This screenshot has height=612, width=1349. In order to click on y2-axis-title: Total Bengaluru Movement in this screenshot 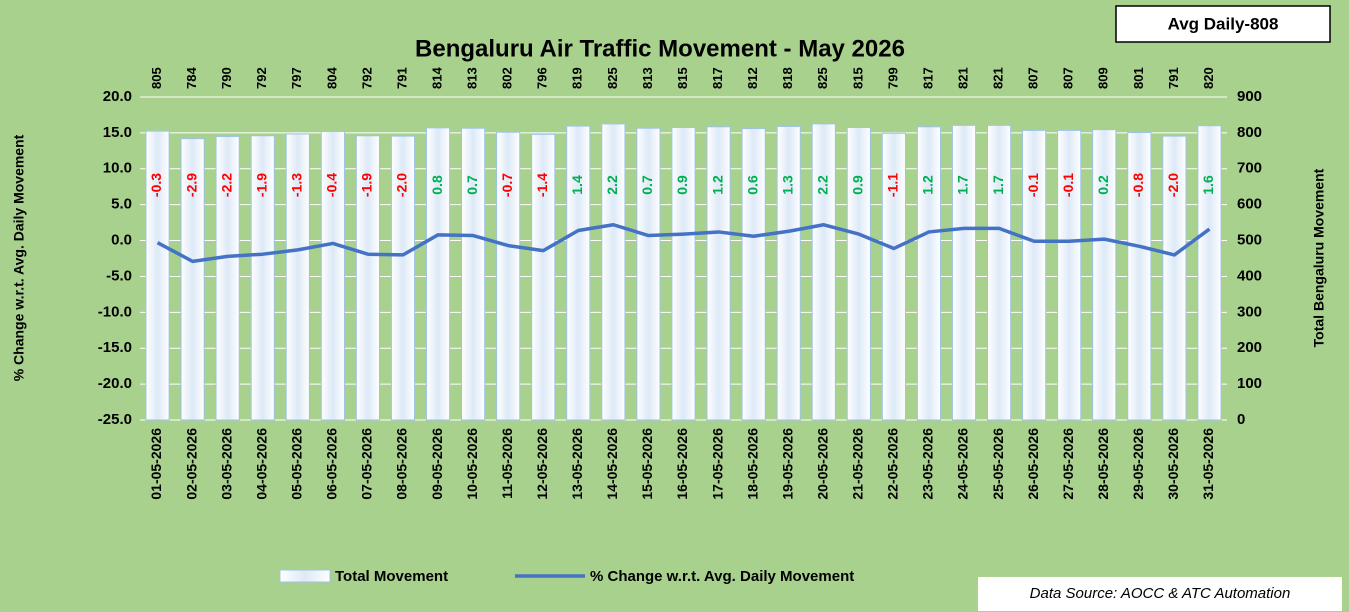, I will do `click(1319, 257)`.